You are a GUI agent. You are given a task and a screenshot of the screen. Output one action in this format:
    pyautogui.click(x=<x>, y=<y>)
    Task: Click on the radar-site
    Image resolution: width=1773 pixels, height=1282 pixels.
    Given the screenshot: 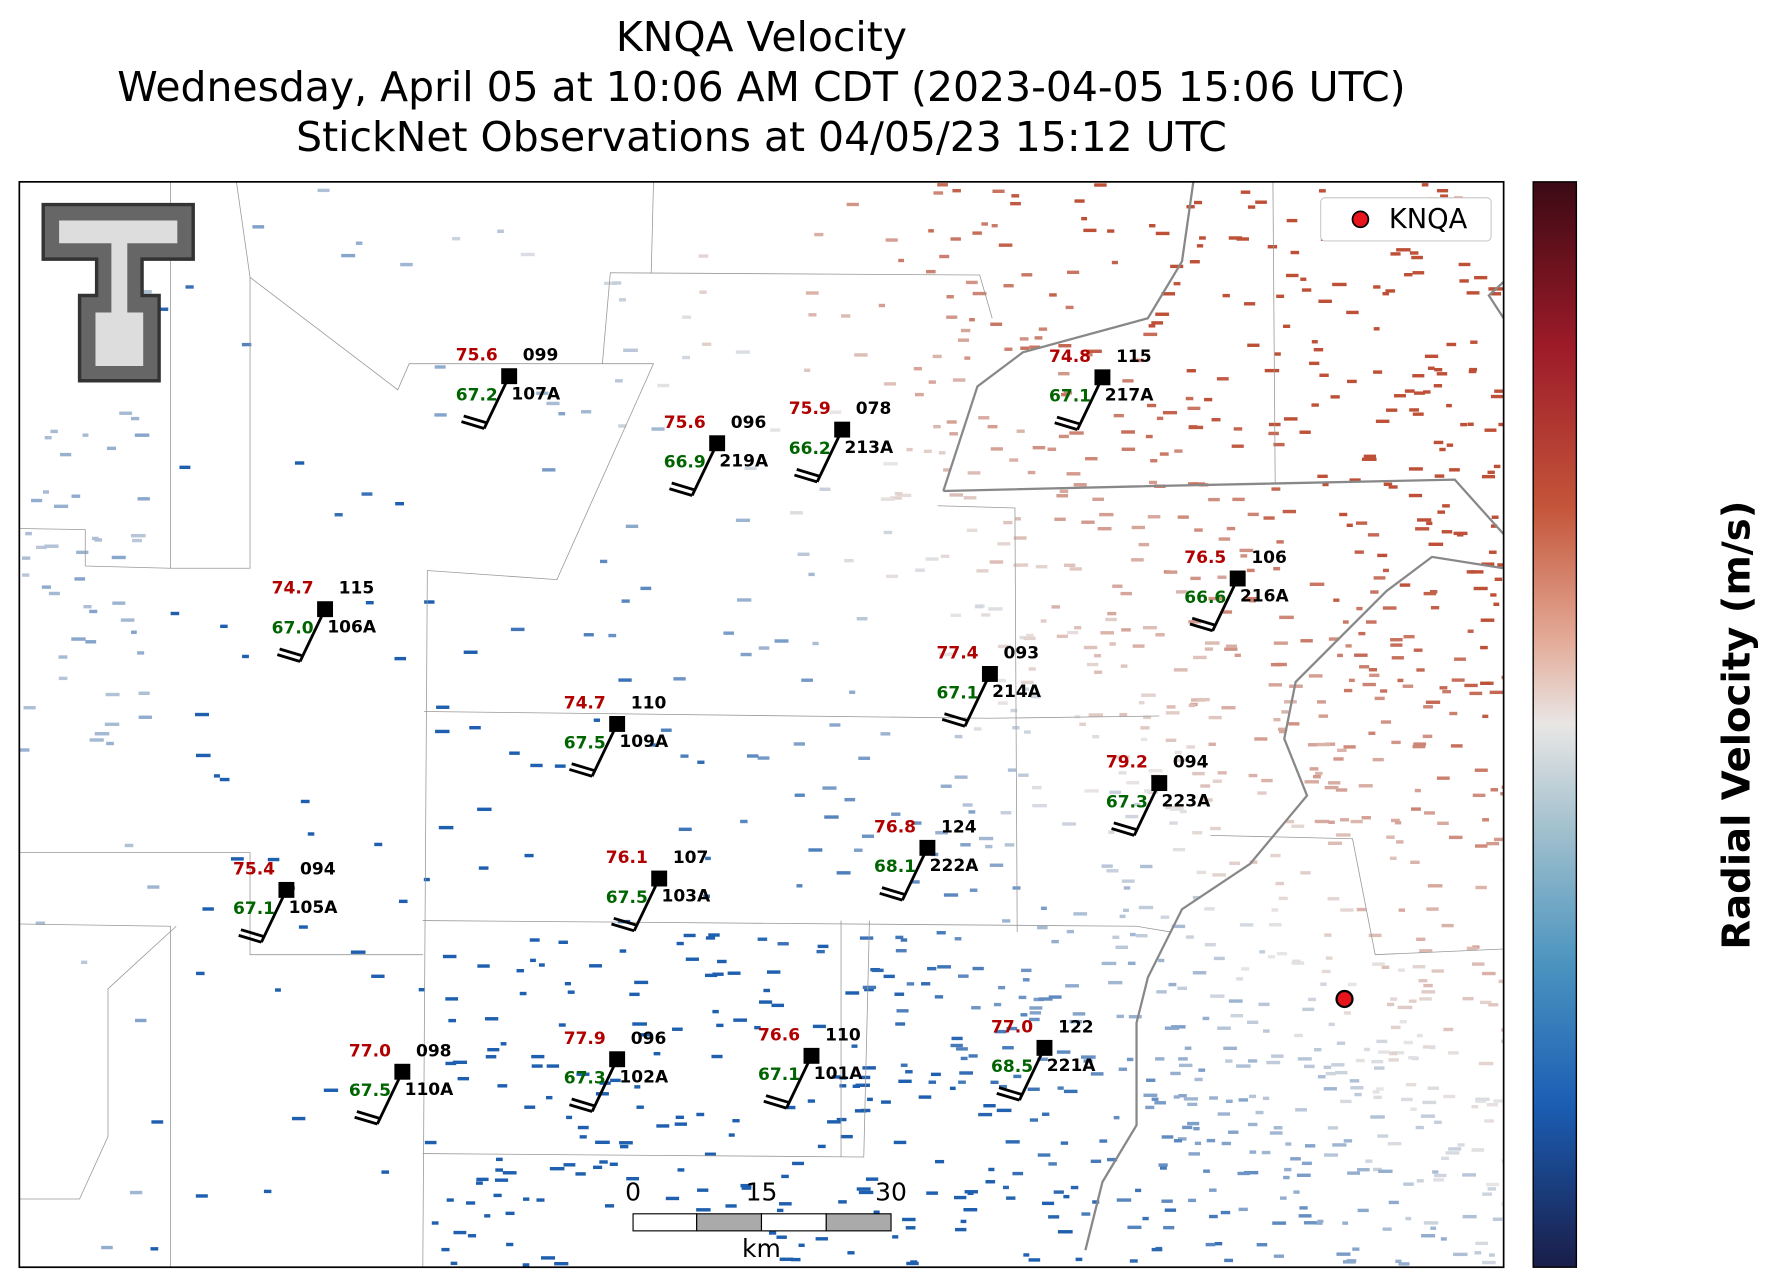 What is the action you would take?
    pyautogui.click(x=1344, y=999)
    